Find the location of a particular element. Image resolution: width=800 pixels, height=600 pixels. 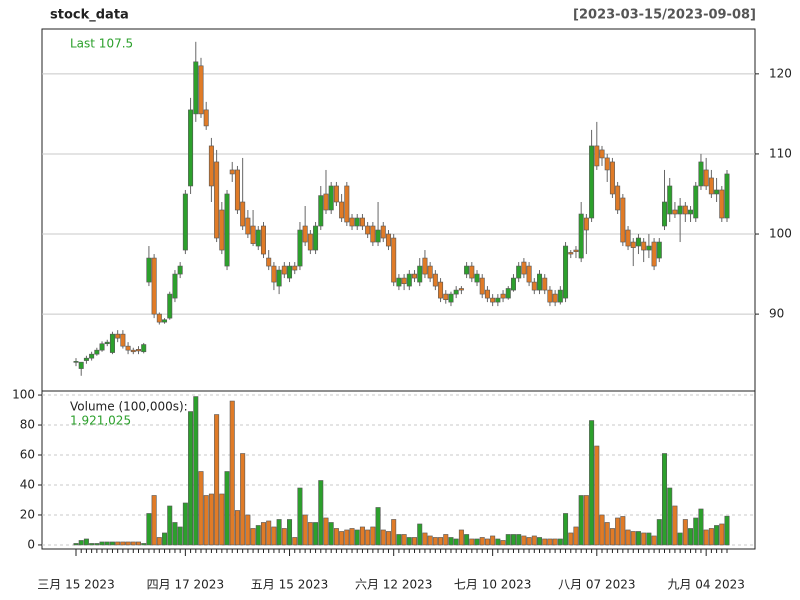

y-tick-label: 20 is located at coordinates (27, 514).